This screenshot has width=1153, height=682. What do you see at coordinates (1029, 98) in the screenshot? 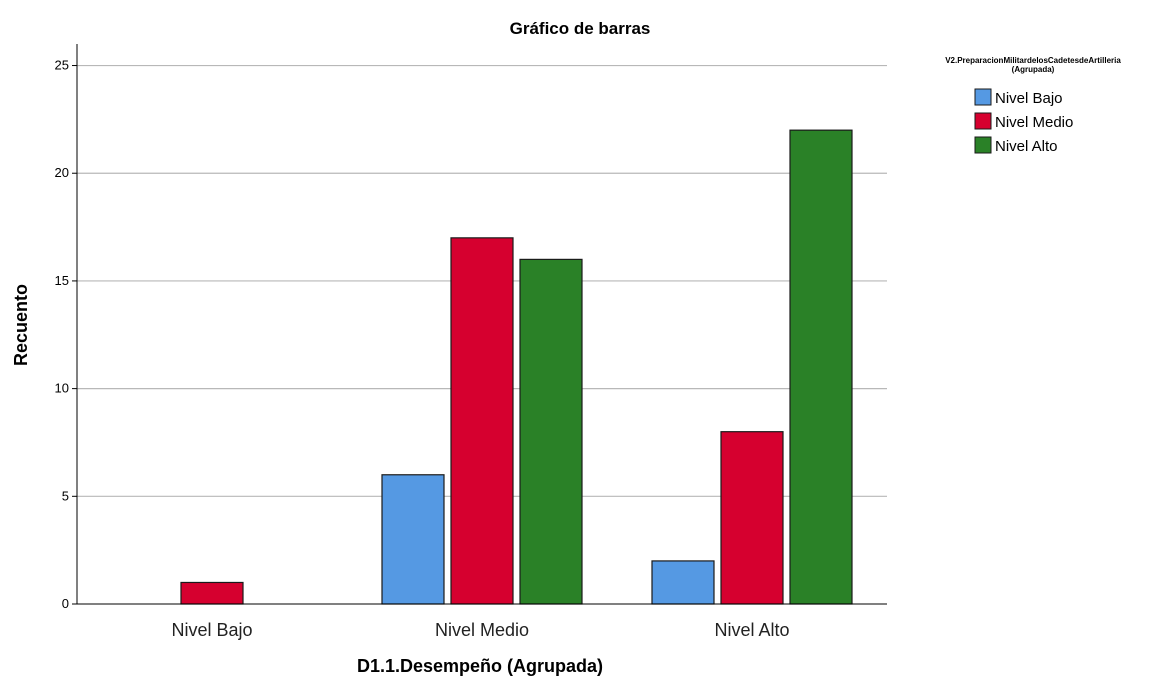
I see `legend-label: Nivel Bajo` at bounding box center [1029, 98].